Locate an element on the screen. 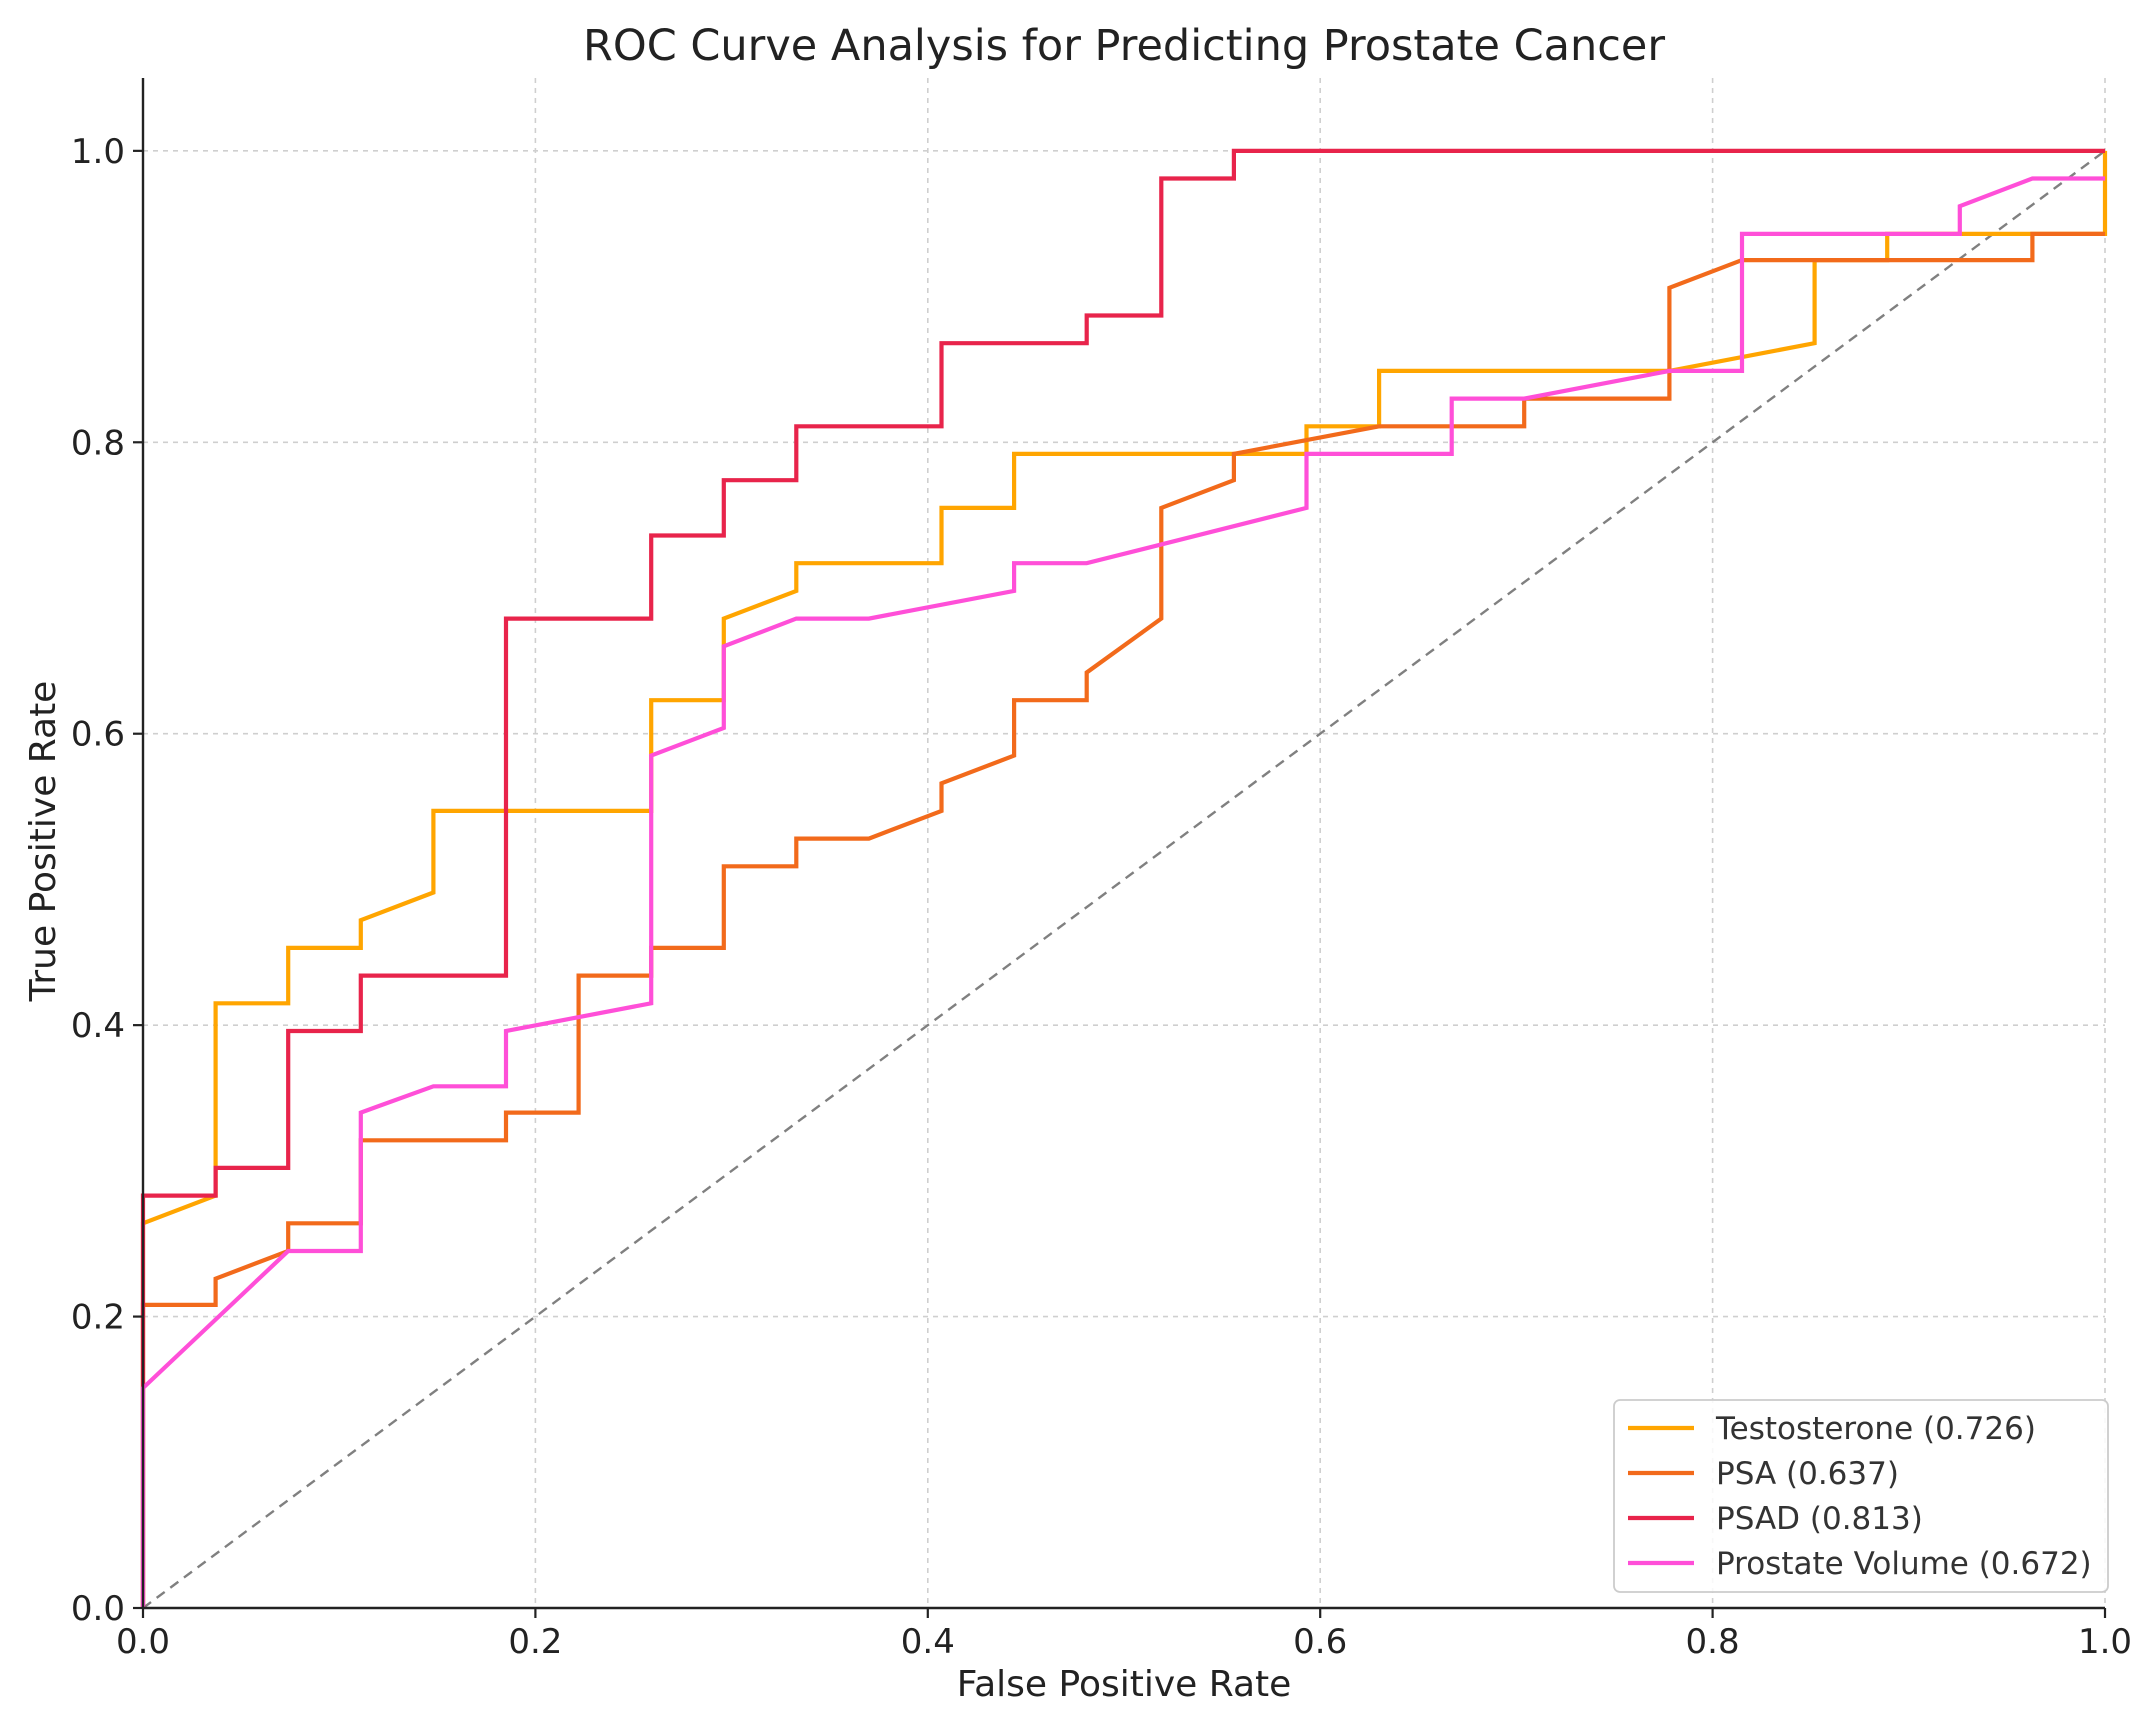 The image size is (2148, 1722). y-tick-label: 0.2 is located at coordinates (98, 1318).